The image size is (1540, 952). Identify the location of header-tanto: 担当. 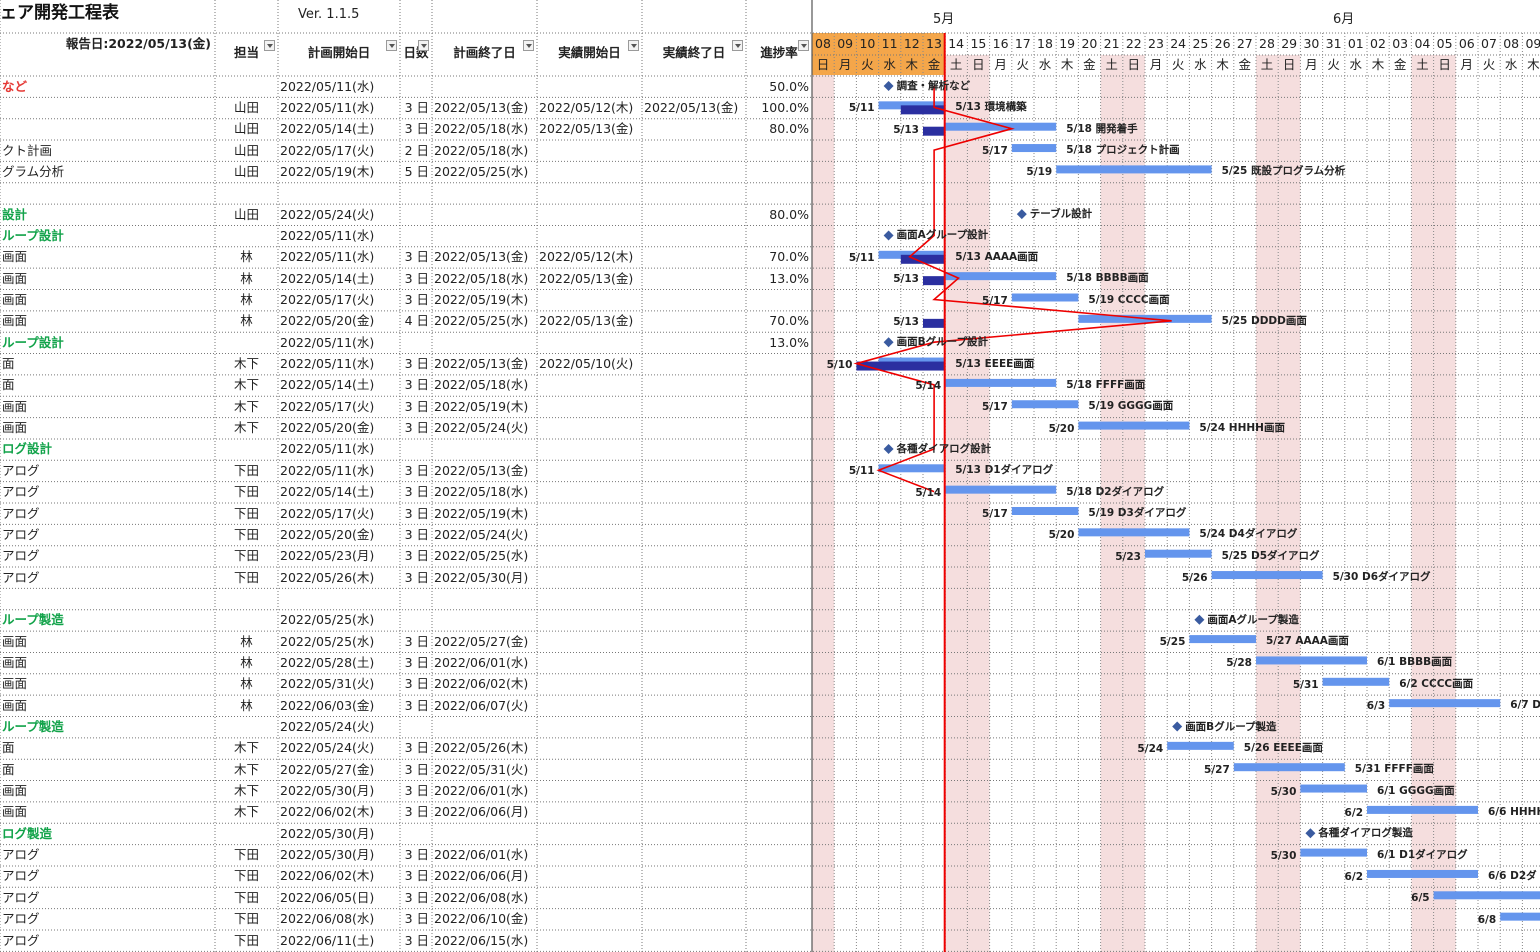
(246, 52).